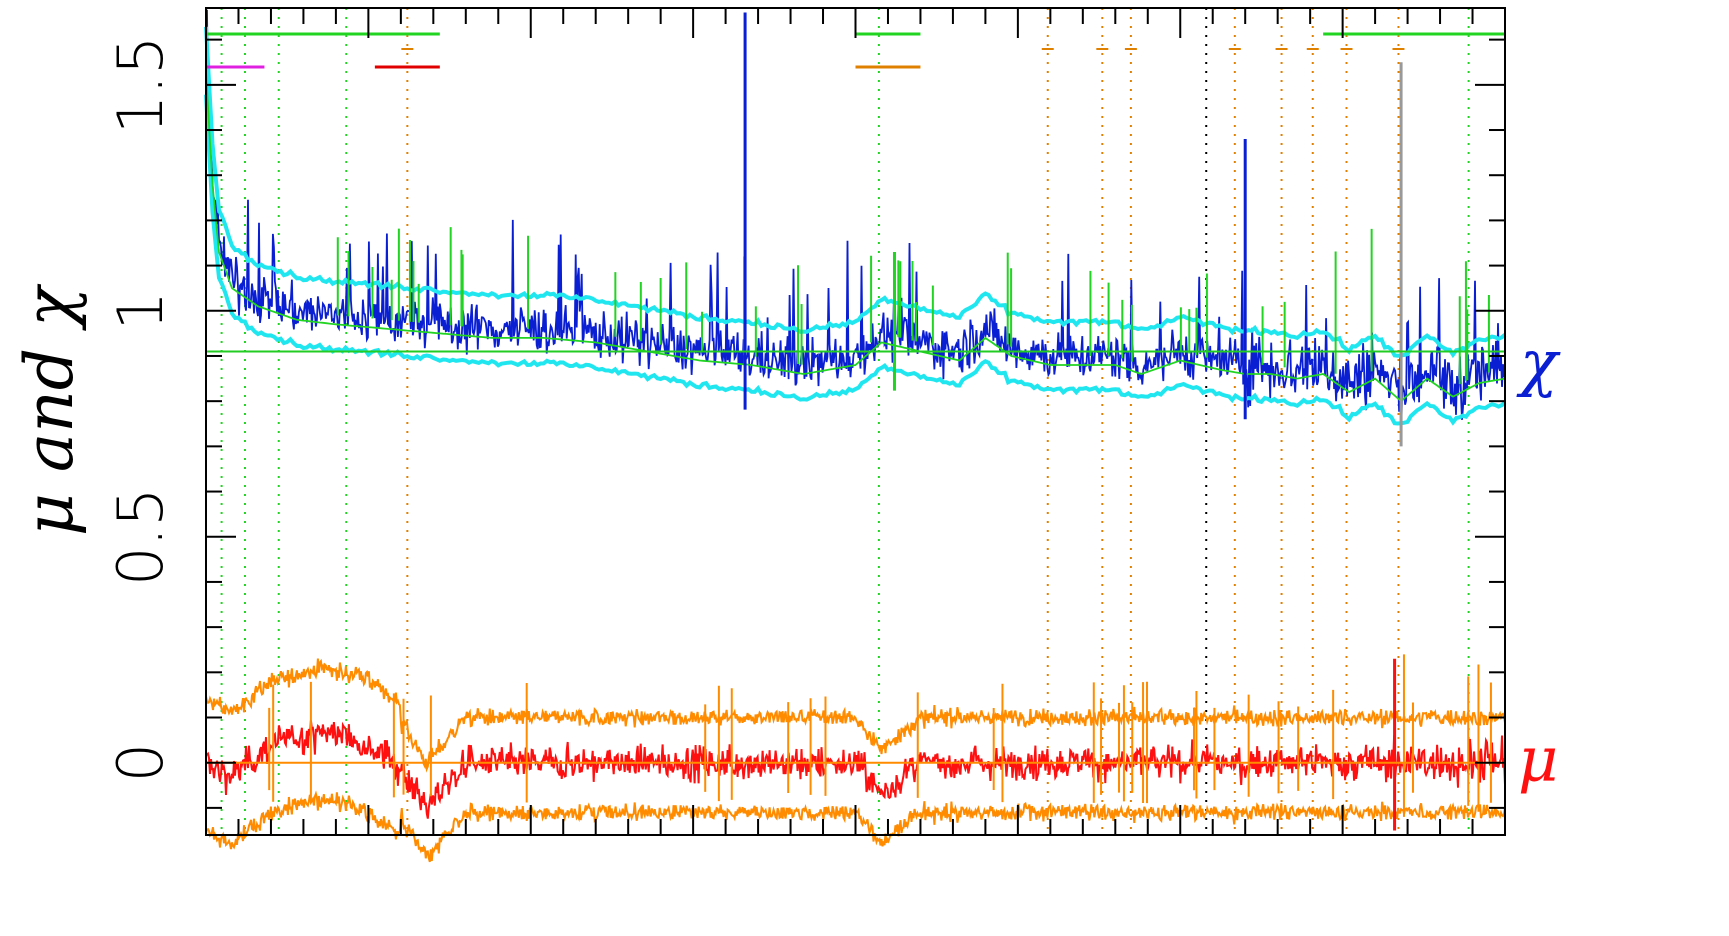 This screenshot has height=936, width=1729. What do you see at coordinates (1538, 759) in the screenshot?
I see `mu-series-label: μ` at bounding box center [1538, 759].